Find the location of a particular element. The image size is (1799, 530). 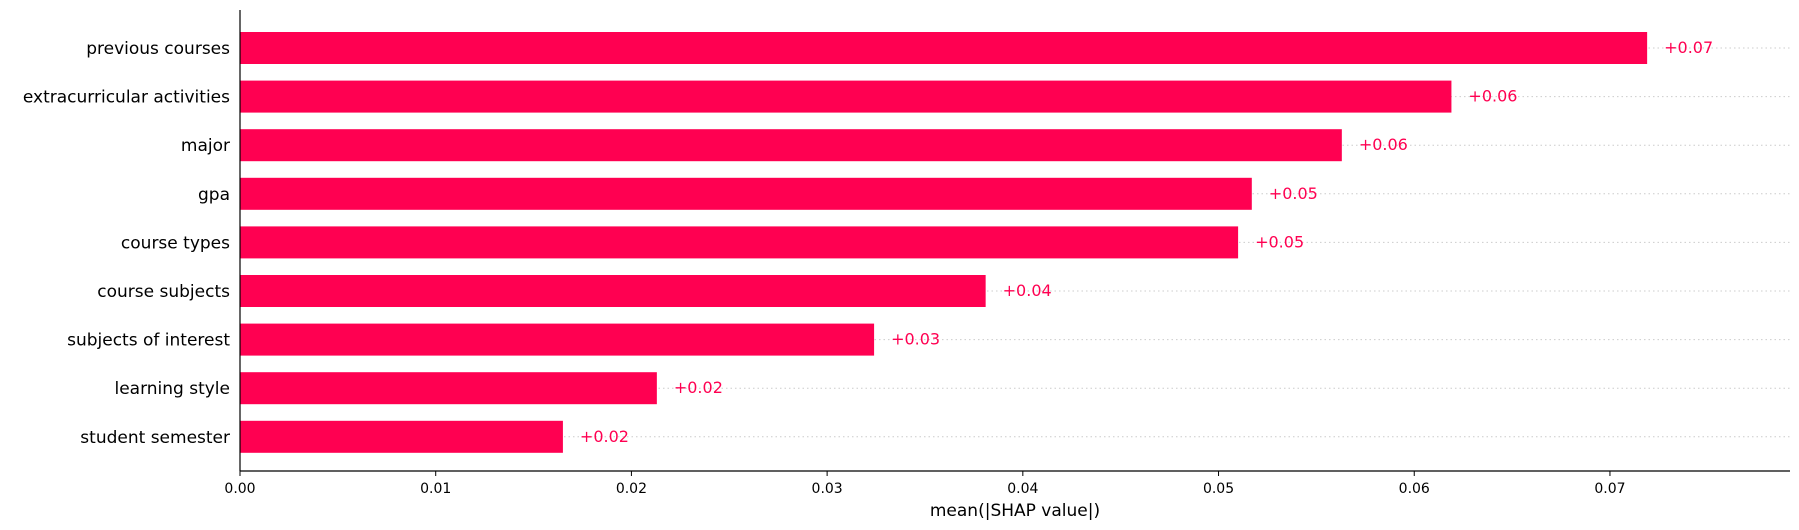

x-ticks-group: 0.00 0.01 0.02 0.03 0.04 0.05 0.06 0.07 is located at coordinates (925, 484).